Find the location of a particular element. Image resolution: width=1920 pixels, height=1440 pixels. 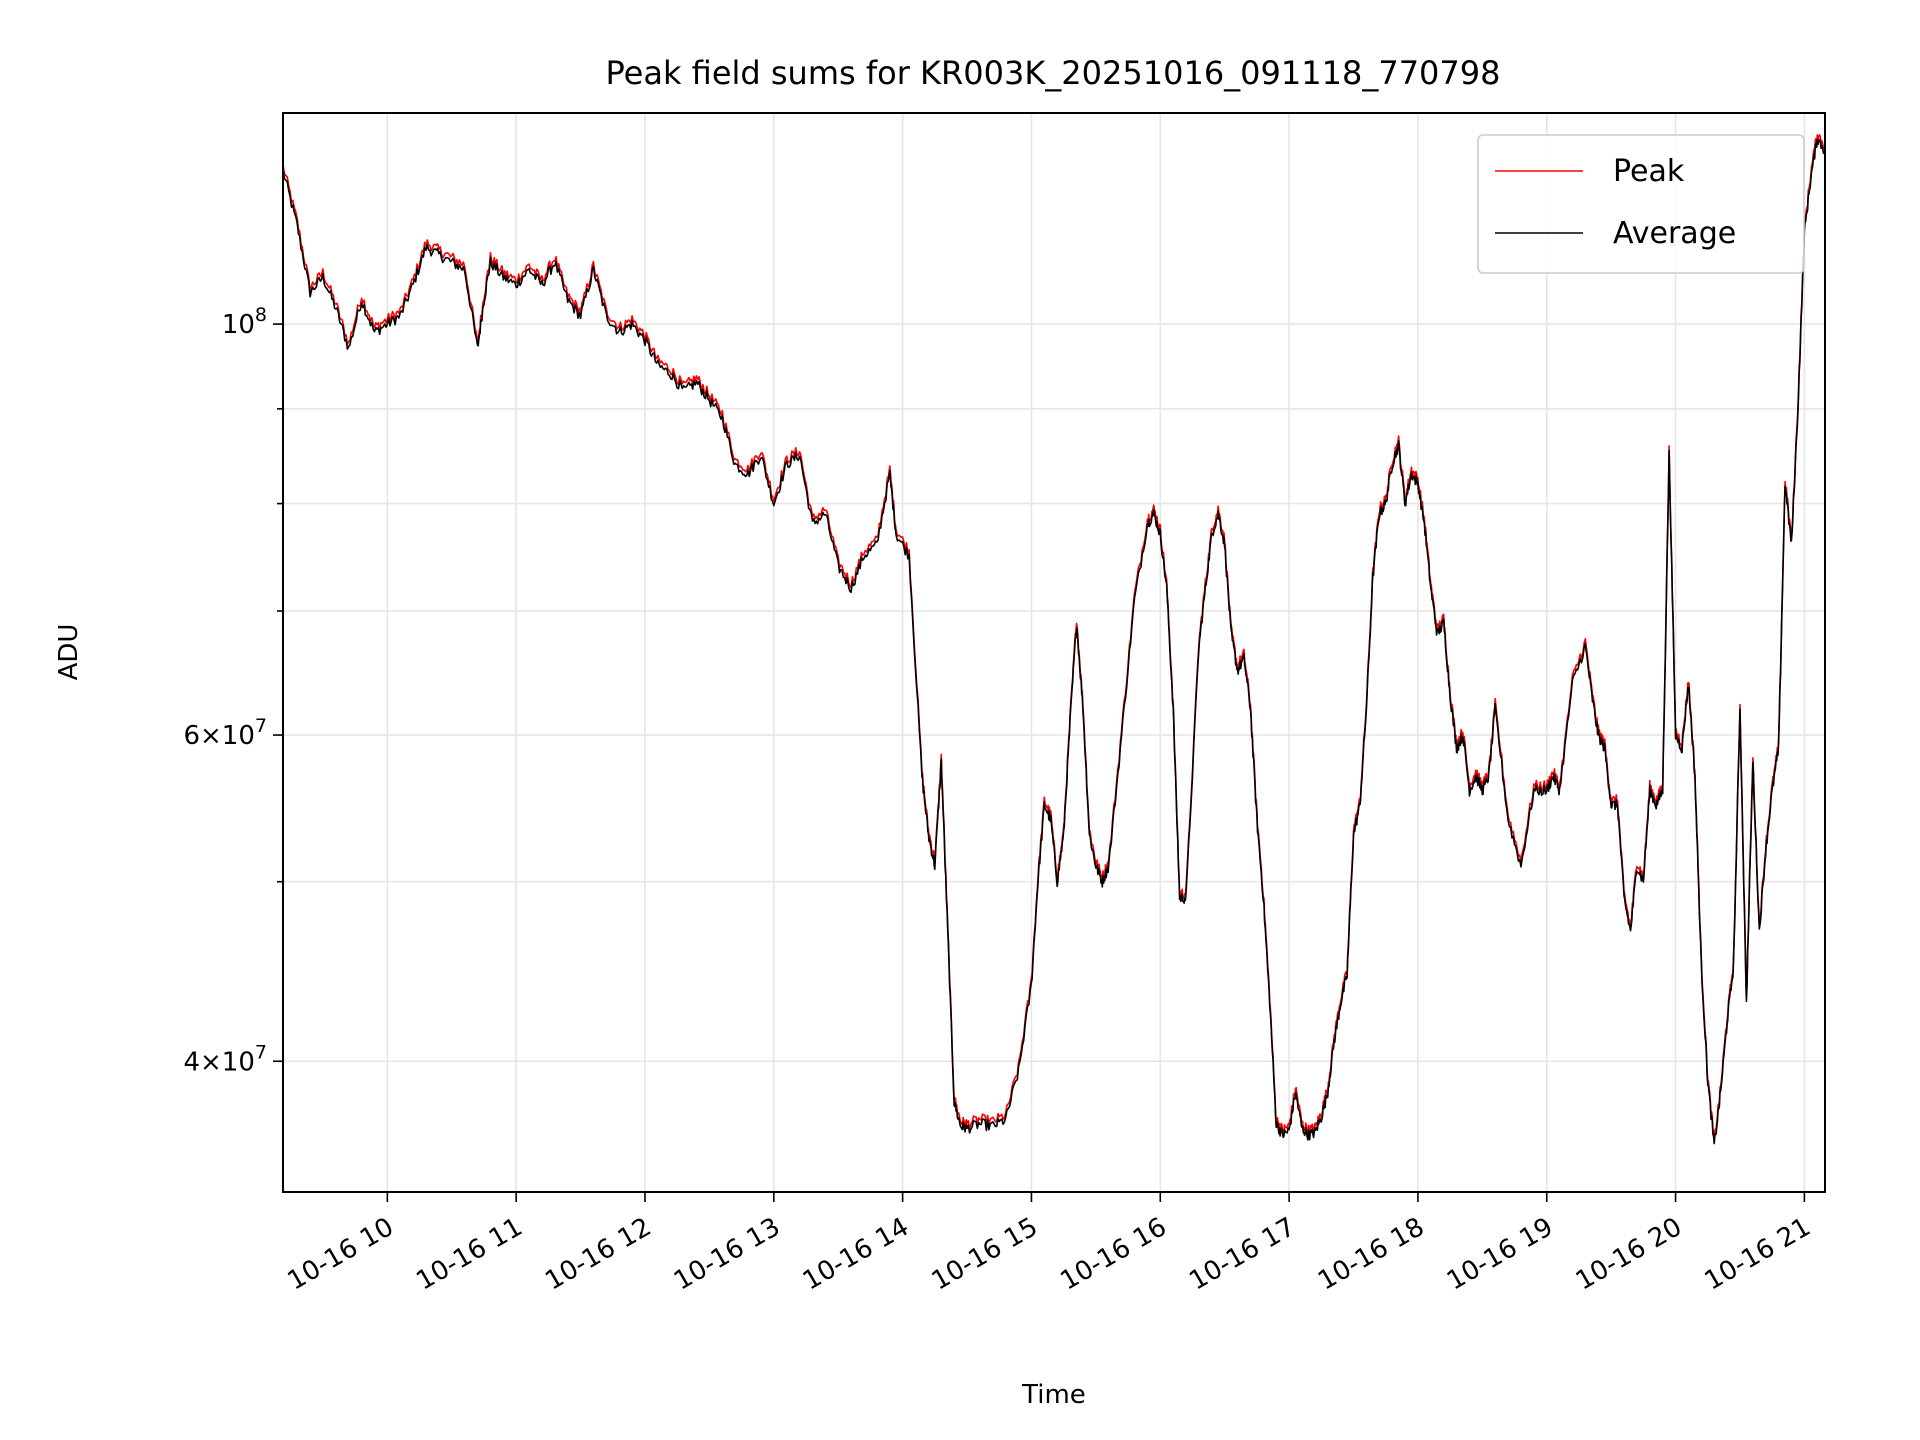

legend-label-average: Average is located at coordinates (1674, 233).